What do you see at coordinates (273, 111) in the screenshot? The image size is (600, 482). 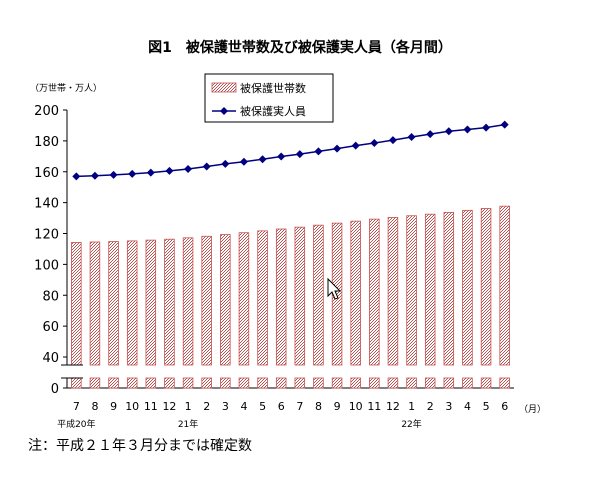 I see `legend-label-persons: 被保護実人員` at bounding box center [273, 111].